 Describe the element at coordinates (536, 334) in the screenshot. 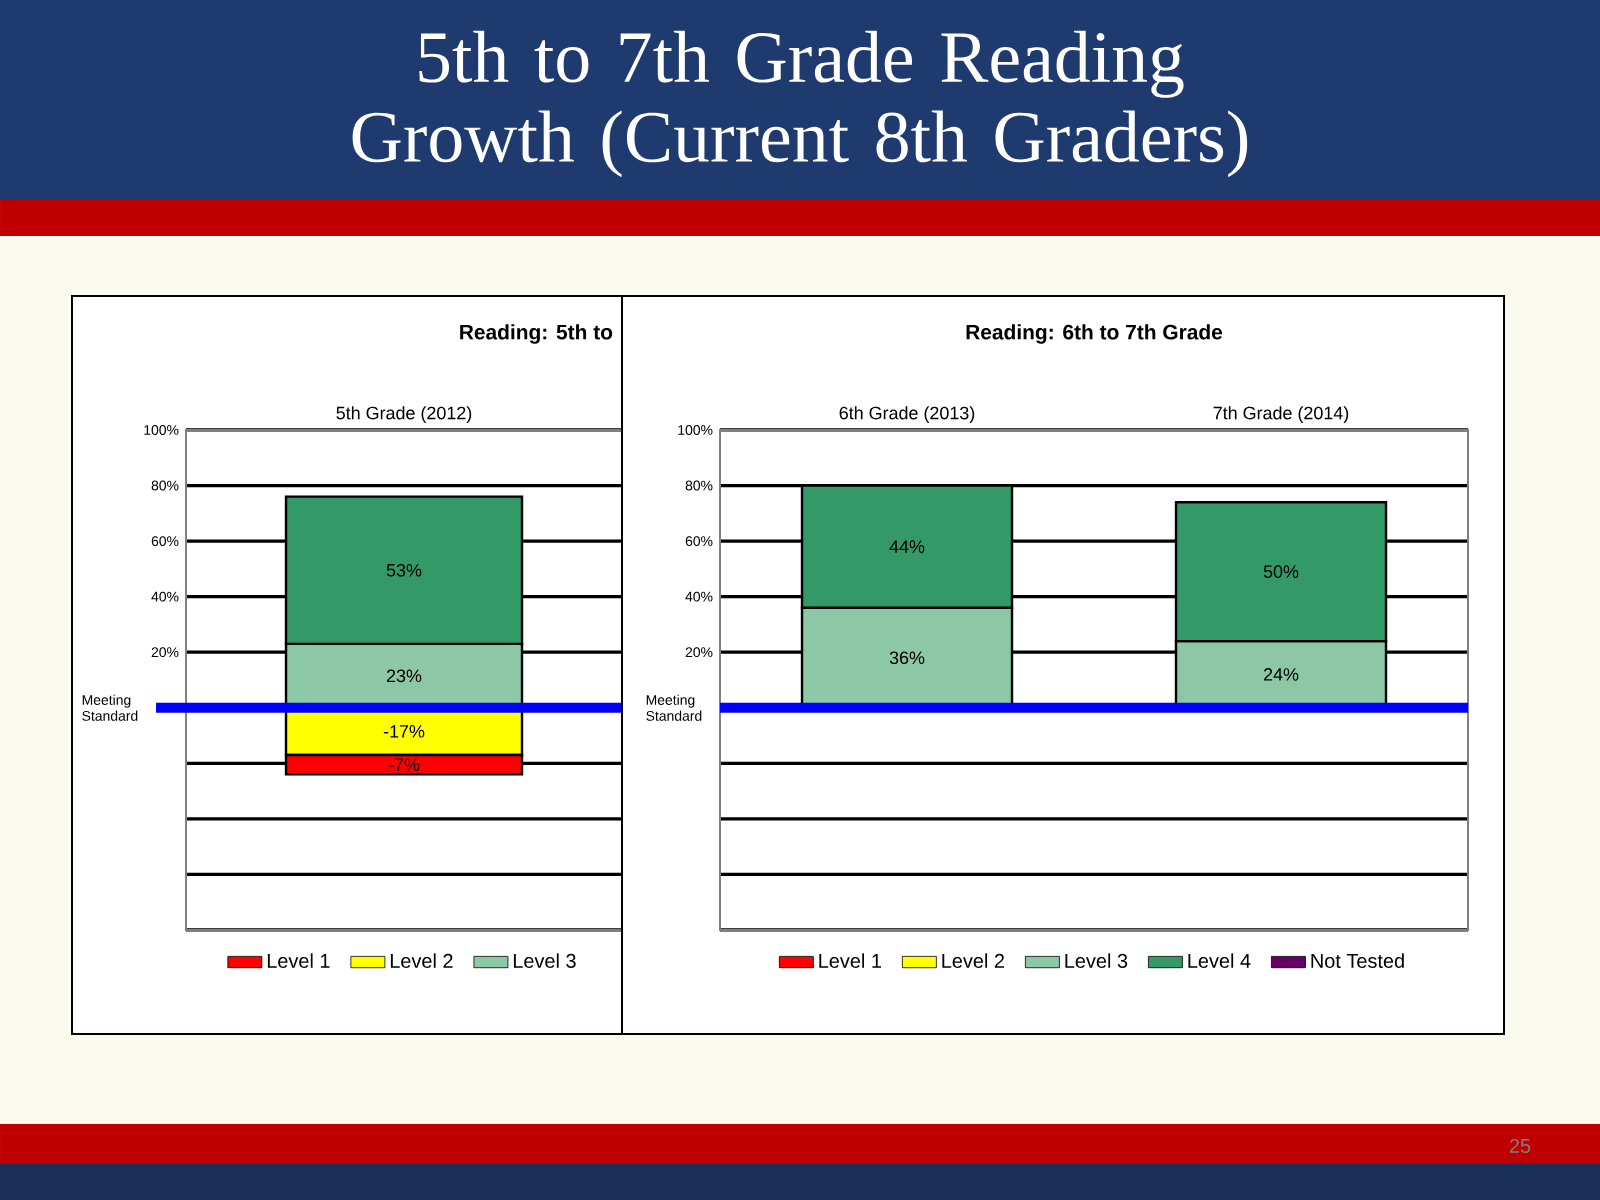

I see `chart-subtitle: Reading: 5th to` at that location.